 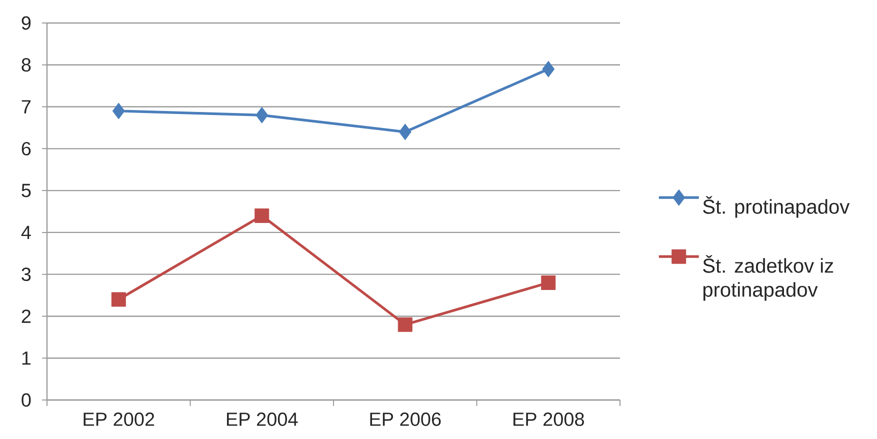 What do you see at coordinates (26, 65) in the screenshot?
I see `y-tick-label: 8` at bounding box center [26, 65].